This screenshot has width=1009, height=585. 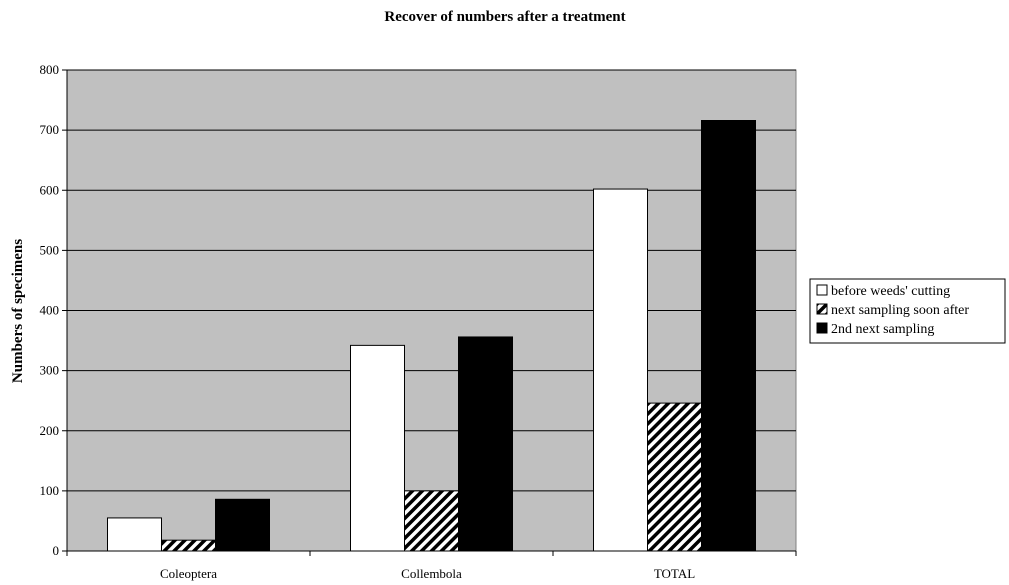 I want to click on y-axis-label: Numbers of specimens, so click(x=18, y=311).